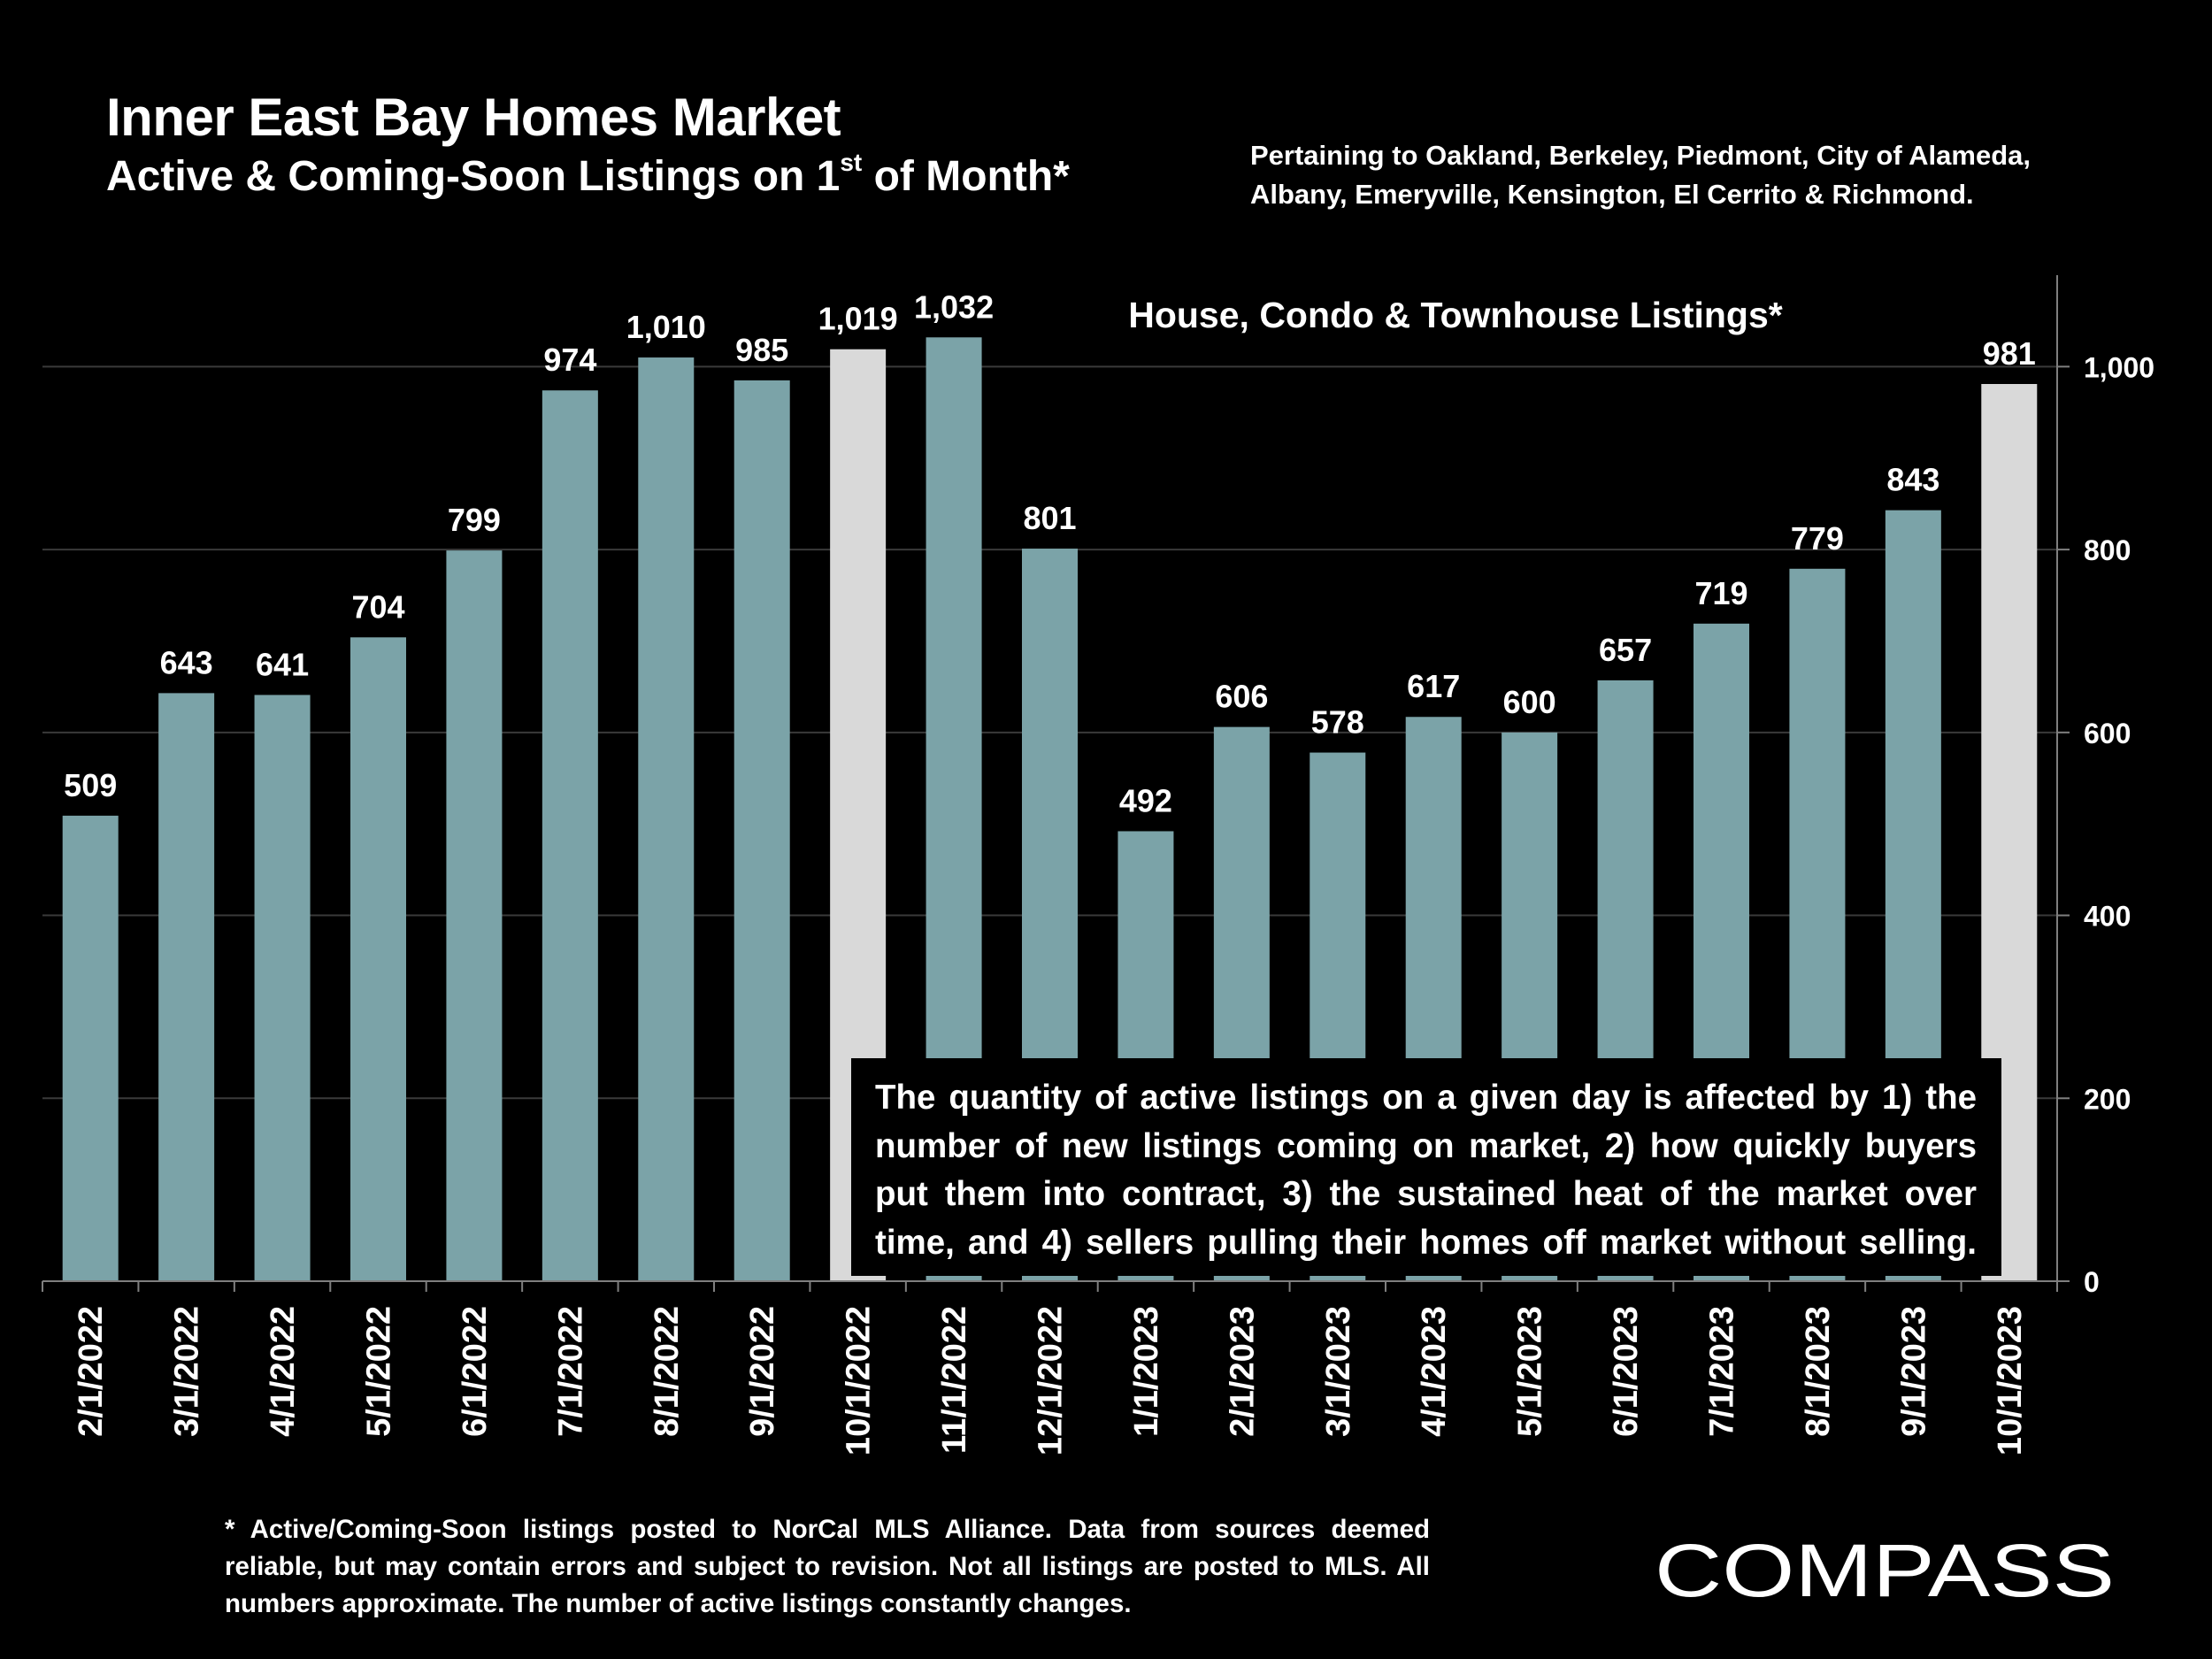 Image resolution: width=2212 pixels, height=1659 pixels. What do you see at coordinates (2092, 1282) in the screenshot?
I see `y-tick-label: 0` at bounding box center [2092, 1282].